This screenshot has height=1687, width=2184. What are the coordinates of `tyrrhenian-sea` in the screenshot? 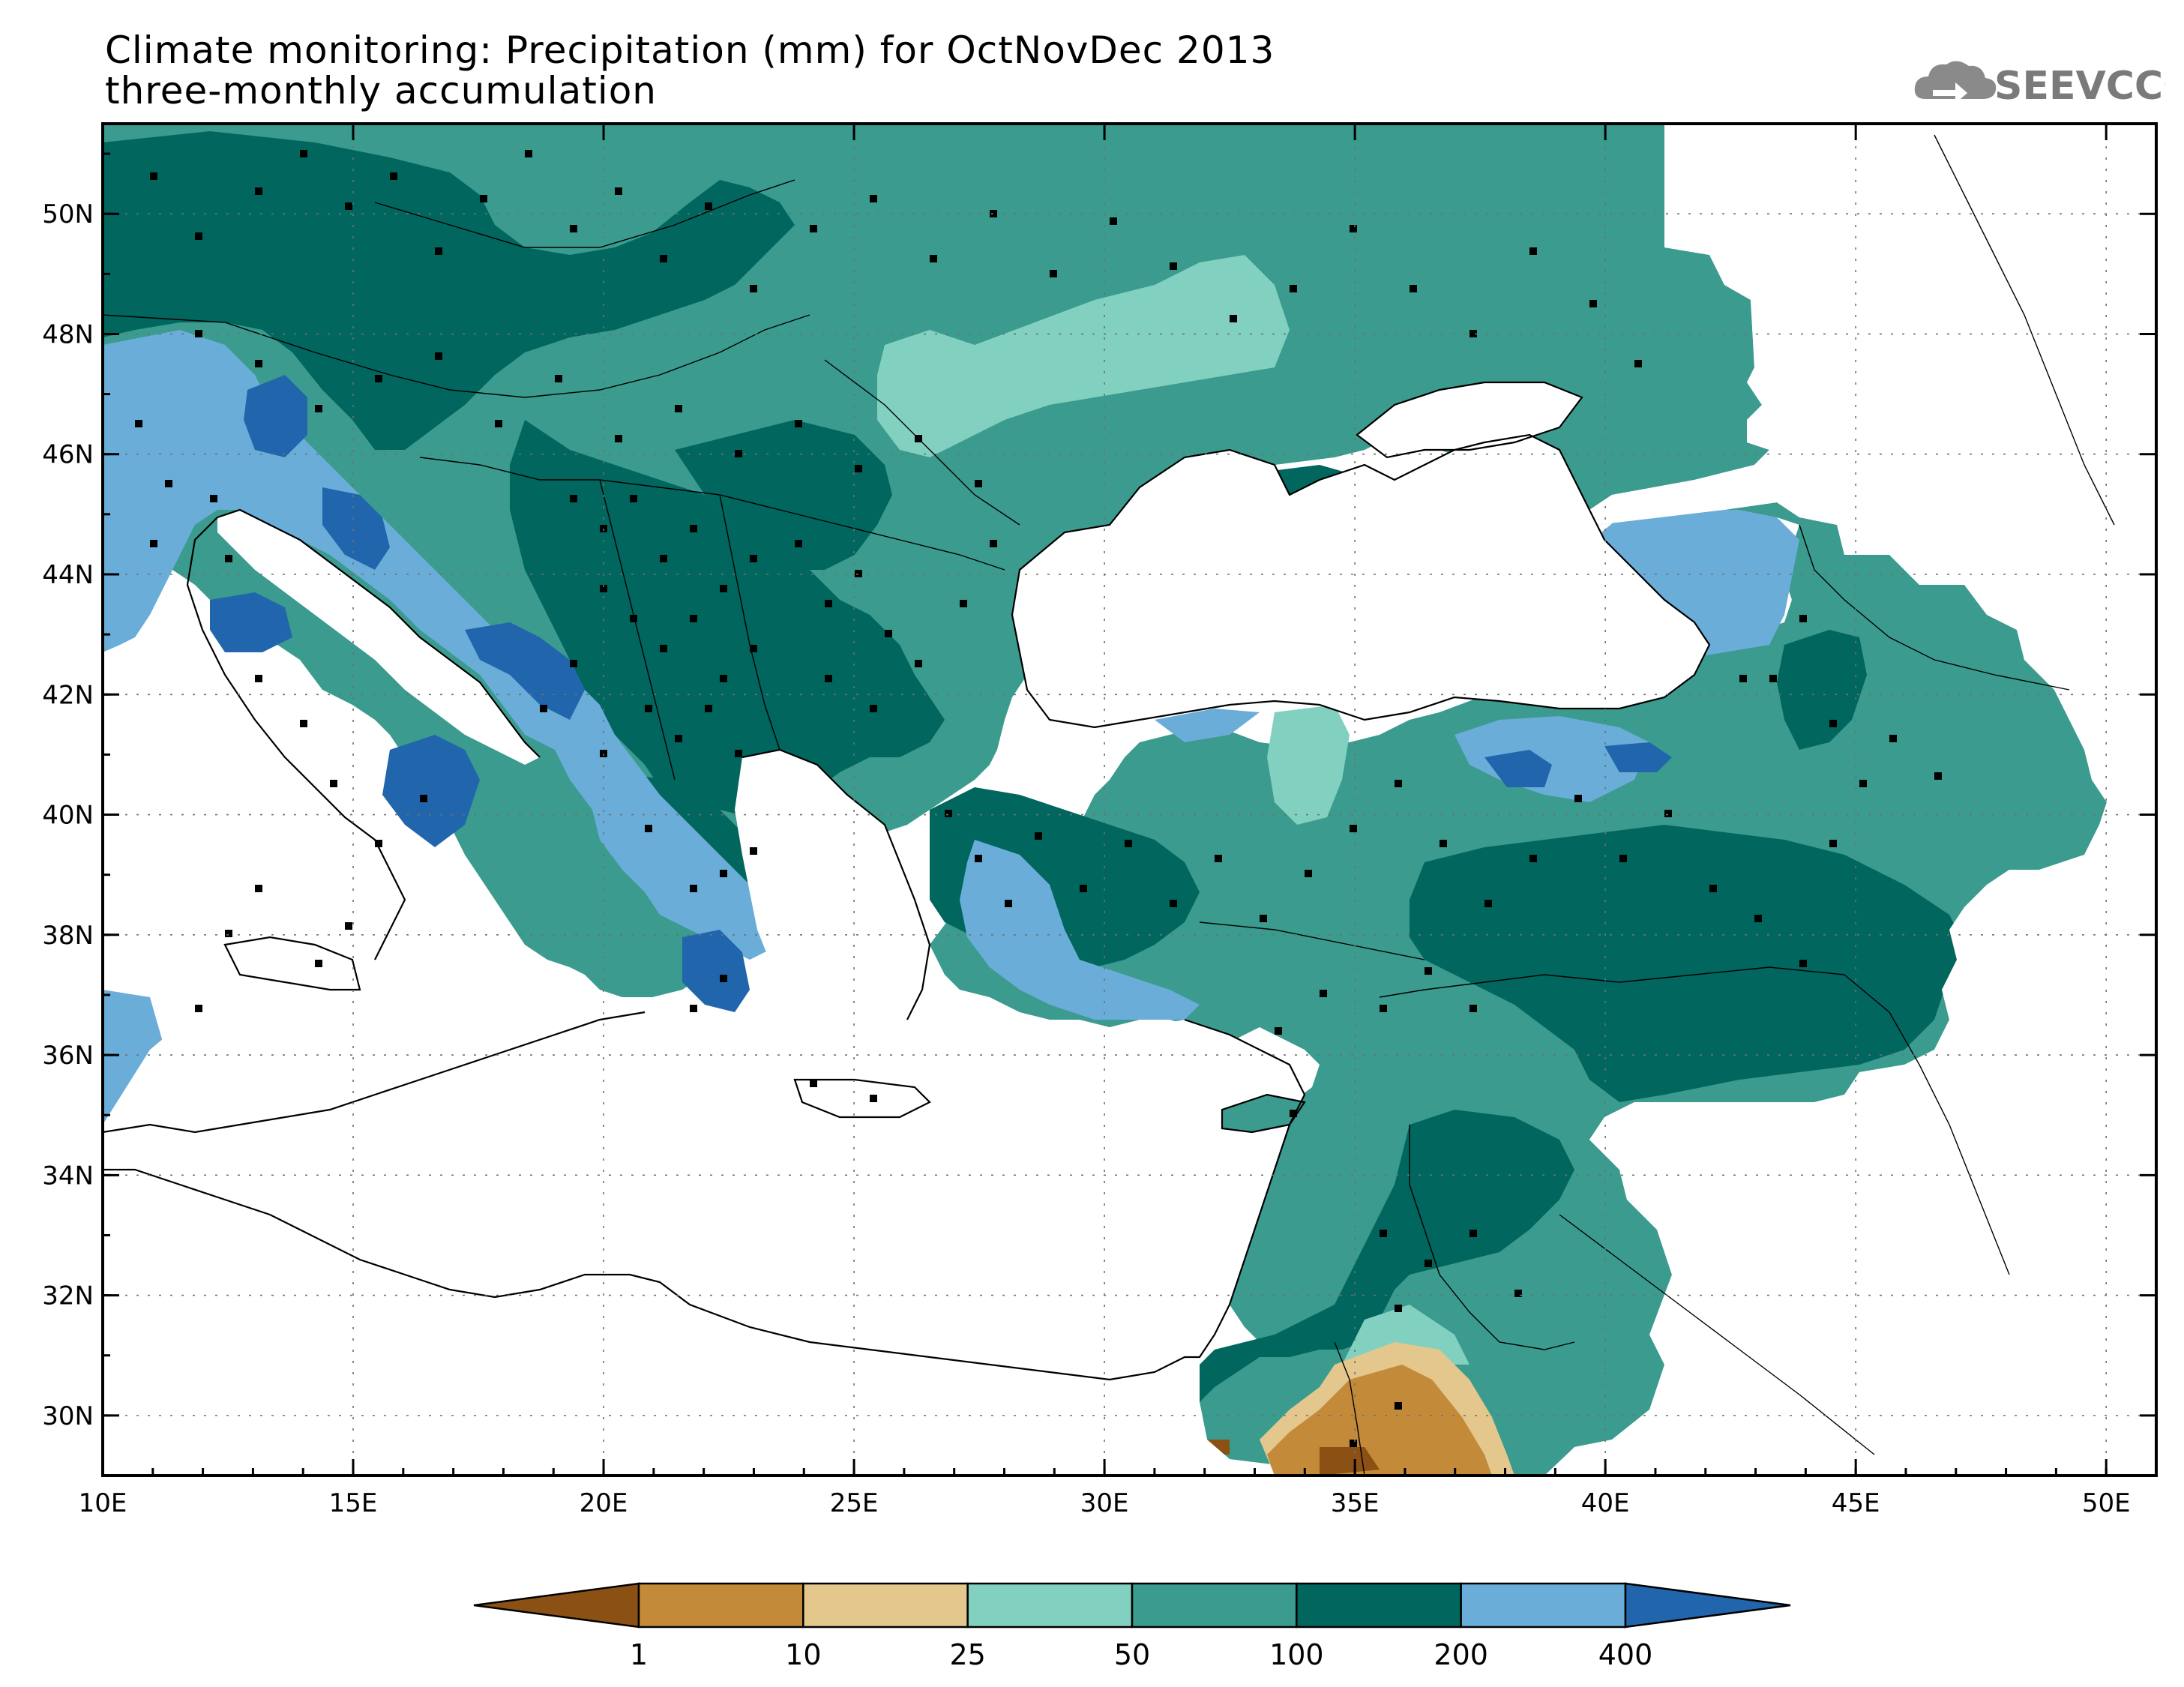 It's located at (246, 881).